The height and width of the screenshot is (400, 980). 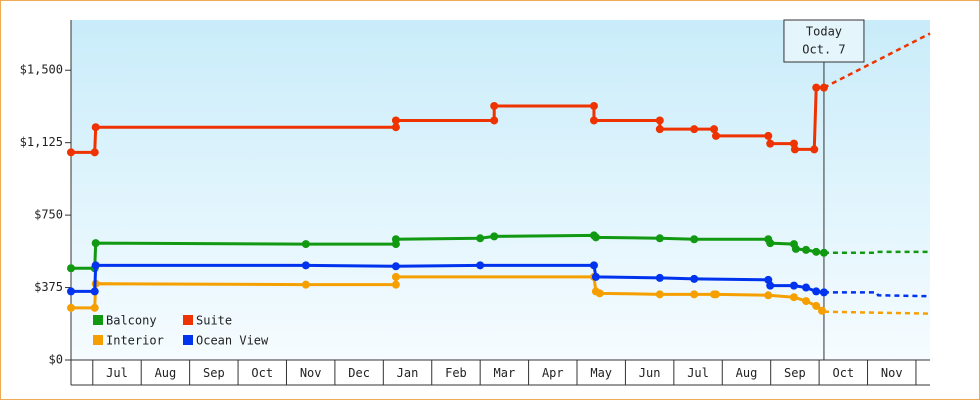 I want to click on legend-label: Balcony, so click(x=131, y=321).